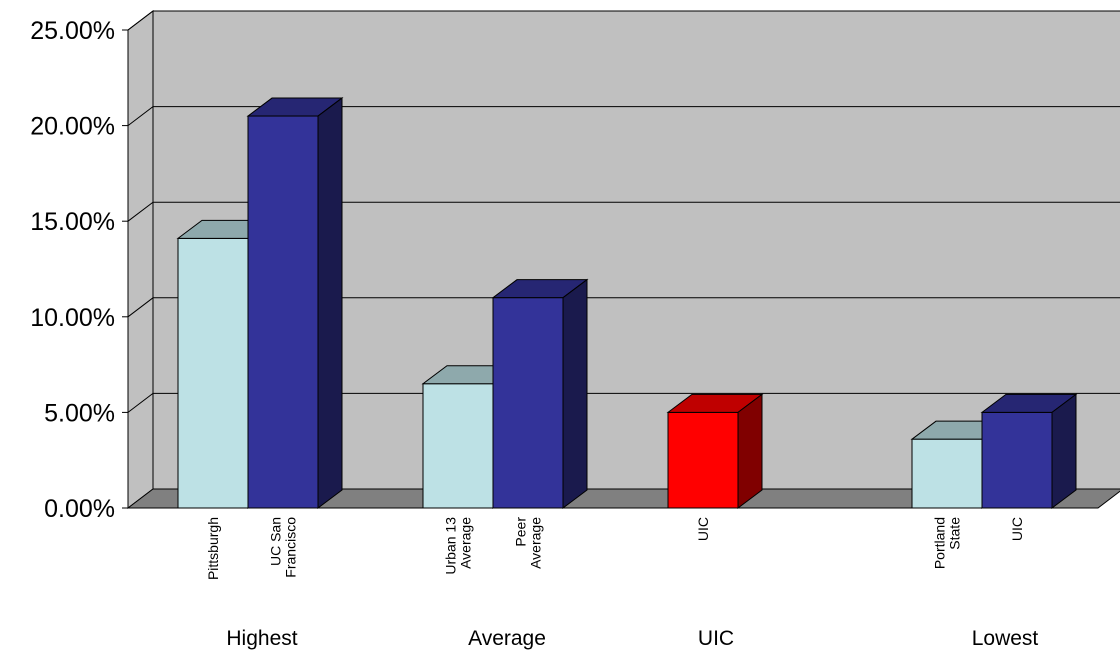  Describe the element at coordinates (947, 543) in the screenshot. I see `bar-label: PortlandState` at that location.